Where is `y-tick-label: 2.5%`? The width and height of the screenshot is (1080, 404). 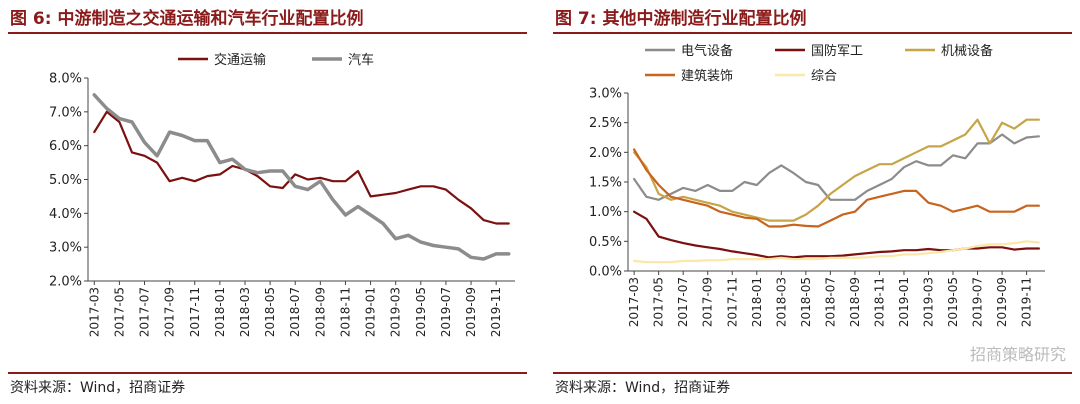 y-tick-label: 2.5% is located at coordinates (605, 123).